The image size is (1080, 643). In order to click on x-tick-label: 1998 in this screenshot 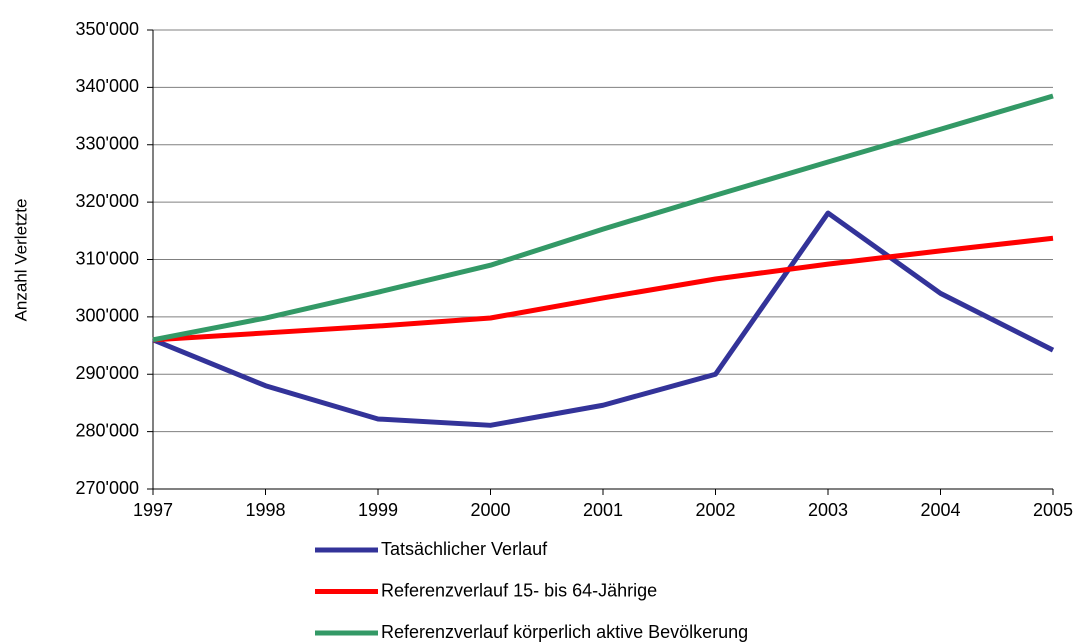, I will do `click(265, 510)`.